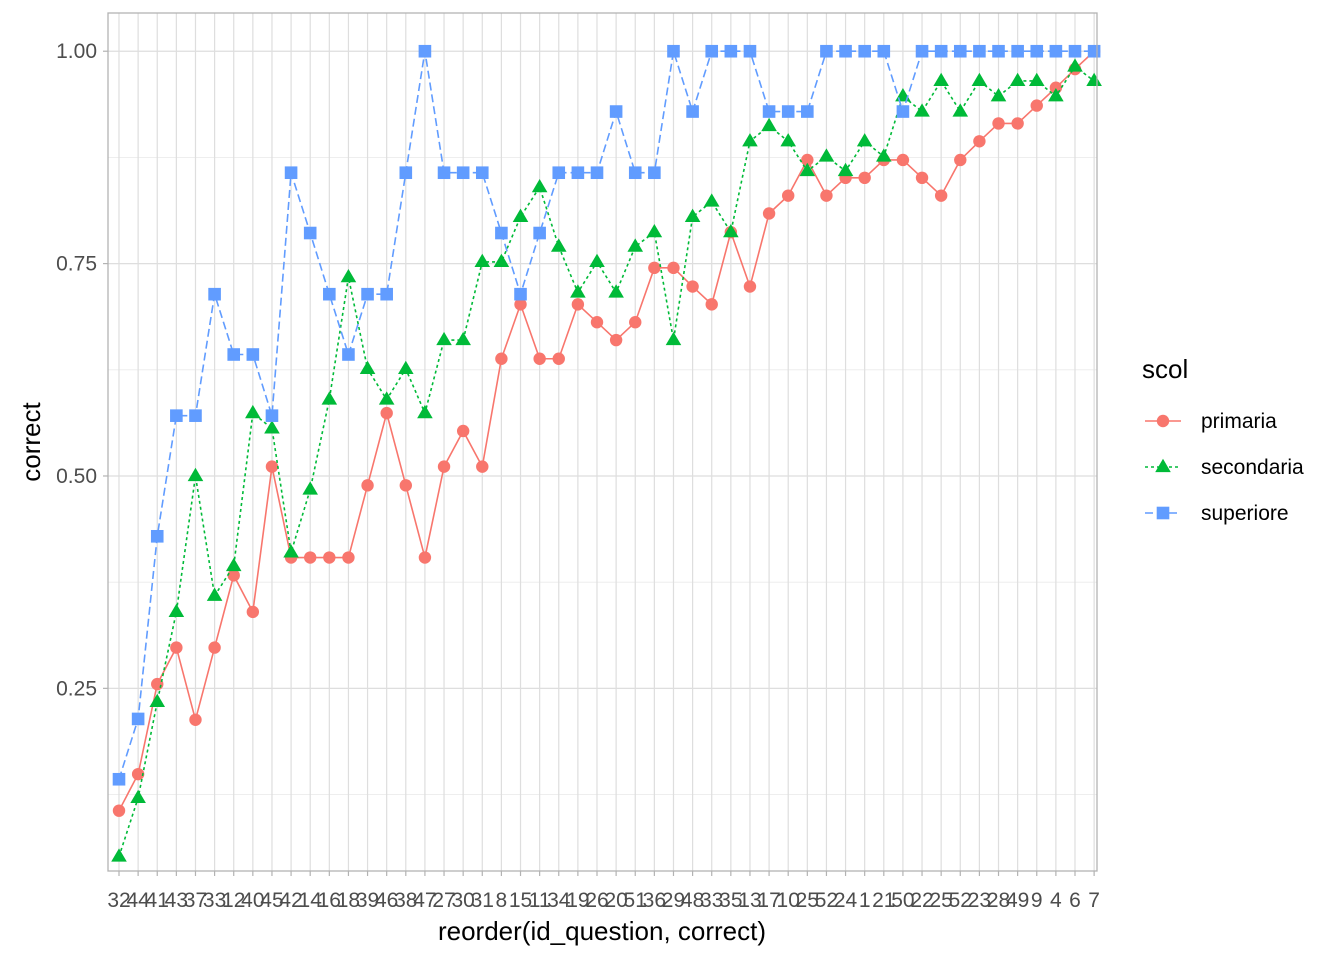 The image size is (1344, 960). Describe the element at coordinates (482, 900) in the screenshot. I see `x-tick-label: 31` at that location.